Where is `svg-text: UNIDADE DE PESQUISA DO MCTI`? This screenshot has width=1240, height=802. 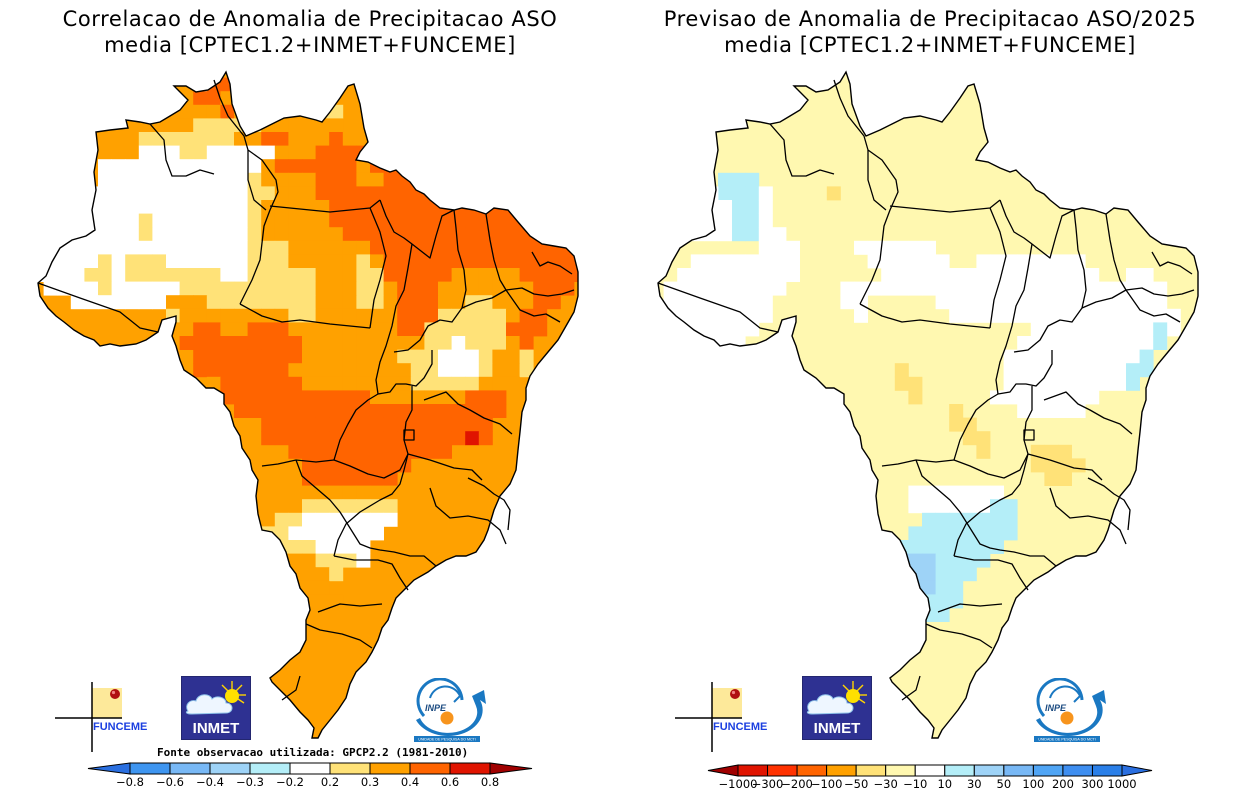 svg-text: UNIDADE DE PESQUISA DO MCTI is located at coordinates (447, 740).